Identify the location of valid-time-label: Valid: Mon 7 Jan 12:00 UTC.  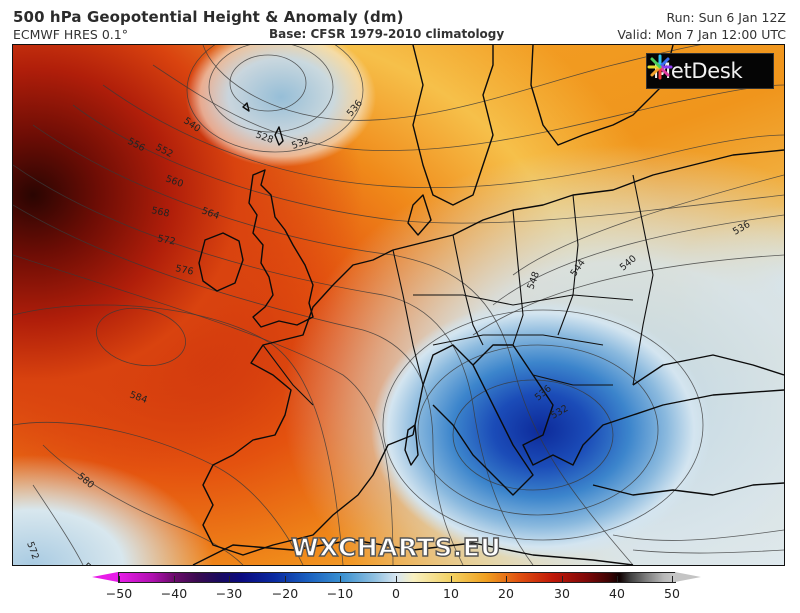
(701, 34).